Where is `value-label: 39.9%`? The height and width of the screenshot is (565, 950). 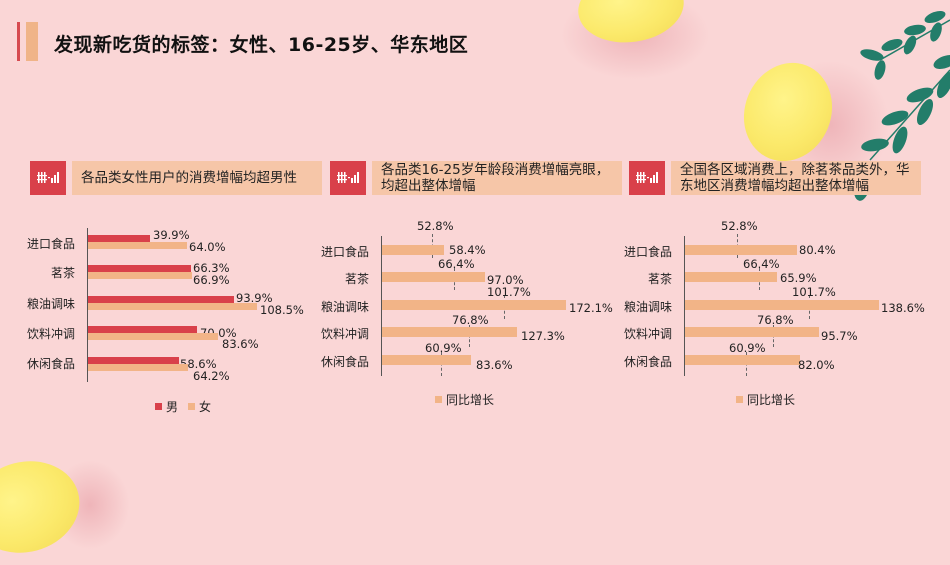
value-label: 39.9% is located at coordinates (171, 235).